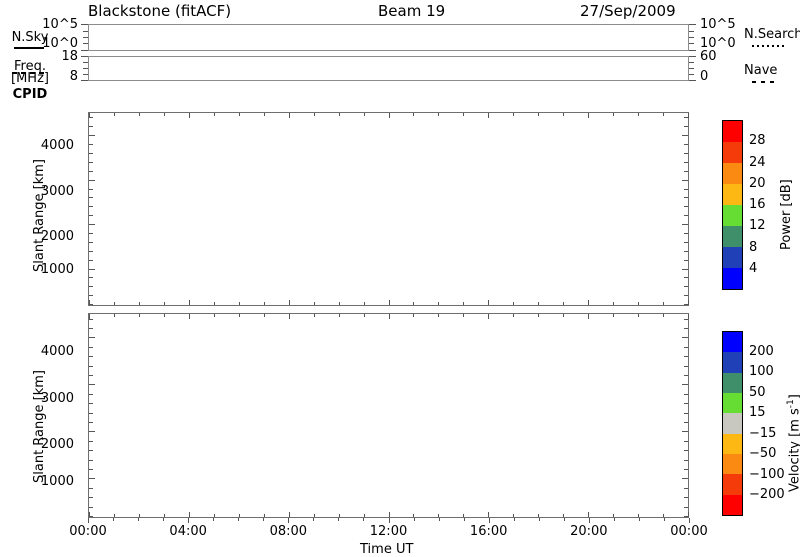  Describe the element at coordinates (288, 531) in the screenshot. I see `xaxis-tick-label: 08:00` at that location.